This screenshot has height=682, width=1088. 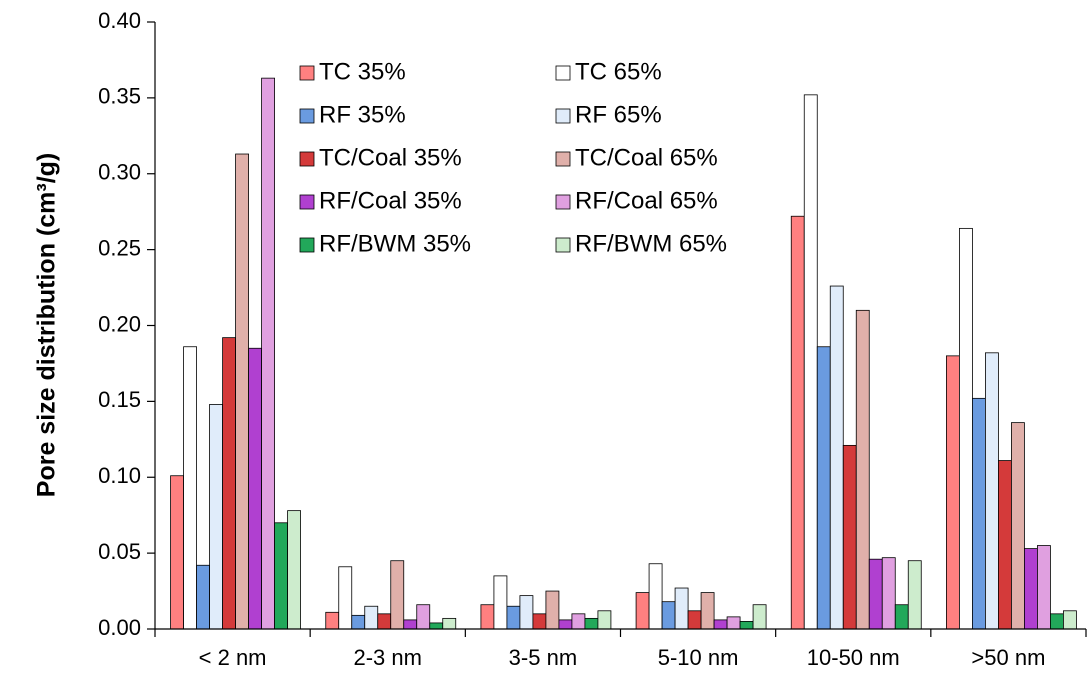 I want to click on x-tick-label: < 2 nm, so click(x=233, y=657).